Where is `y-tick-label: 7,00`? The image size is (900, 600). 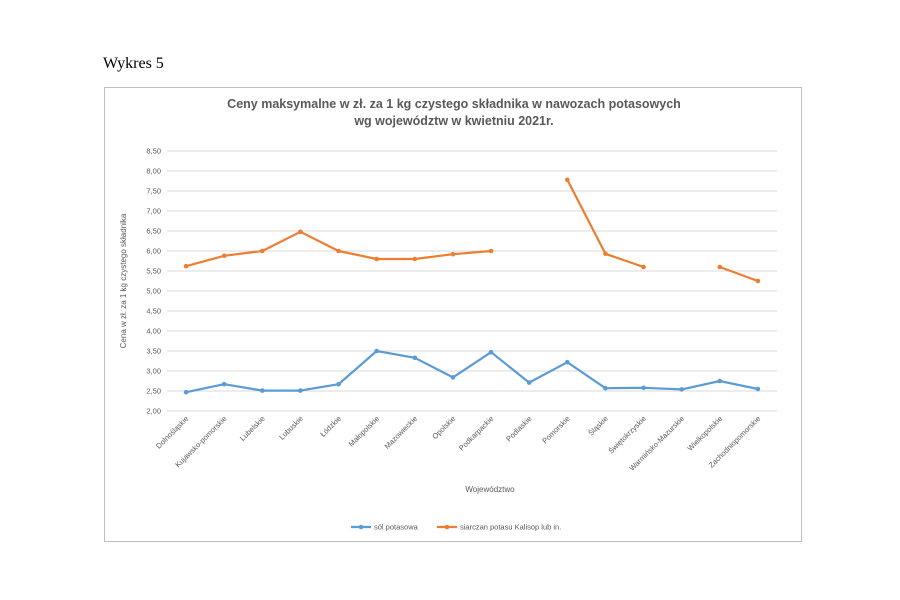
y-tick-label: 7,00 is located at coordinates (153, 211).